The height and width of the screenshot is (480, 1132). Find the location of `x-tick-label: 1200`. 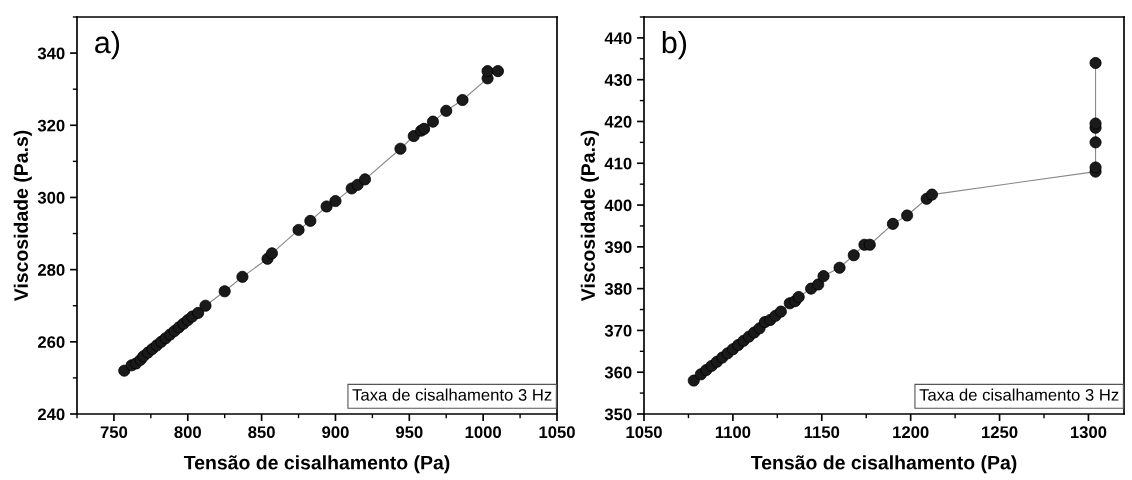

x-tick-label: 1200 is located at coordinates (911, 432).